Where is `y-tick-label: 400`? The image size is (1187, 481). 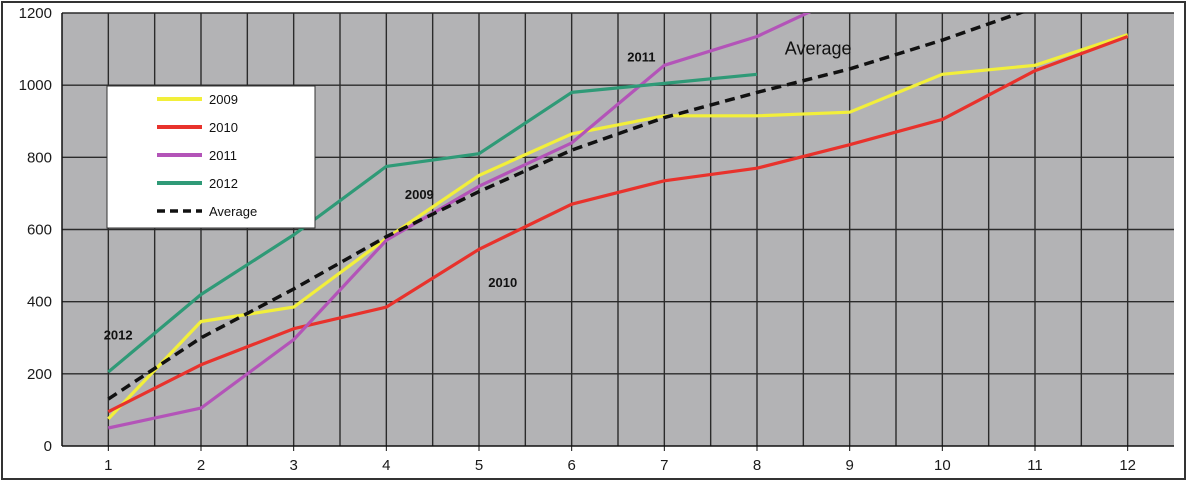
y-tick-label: 400 is located at coordinates (39, 302).